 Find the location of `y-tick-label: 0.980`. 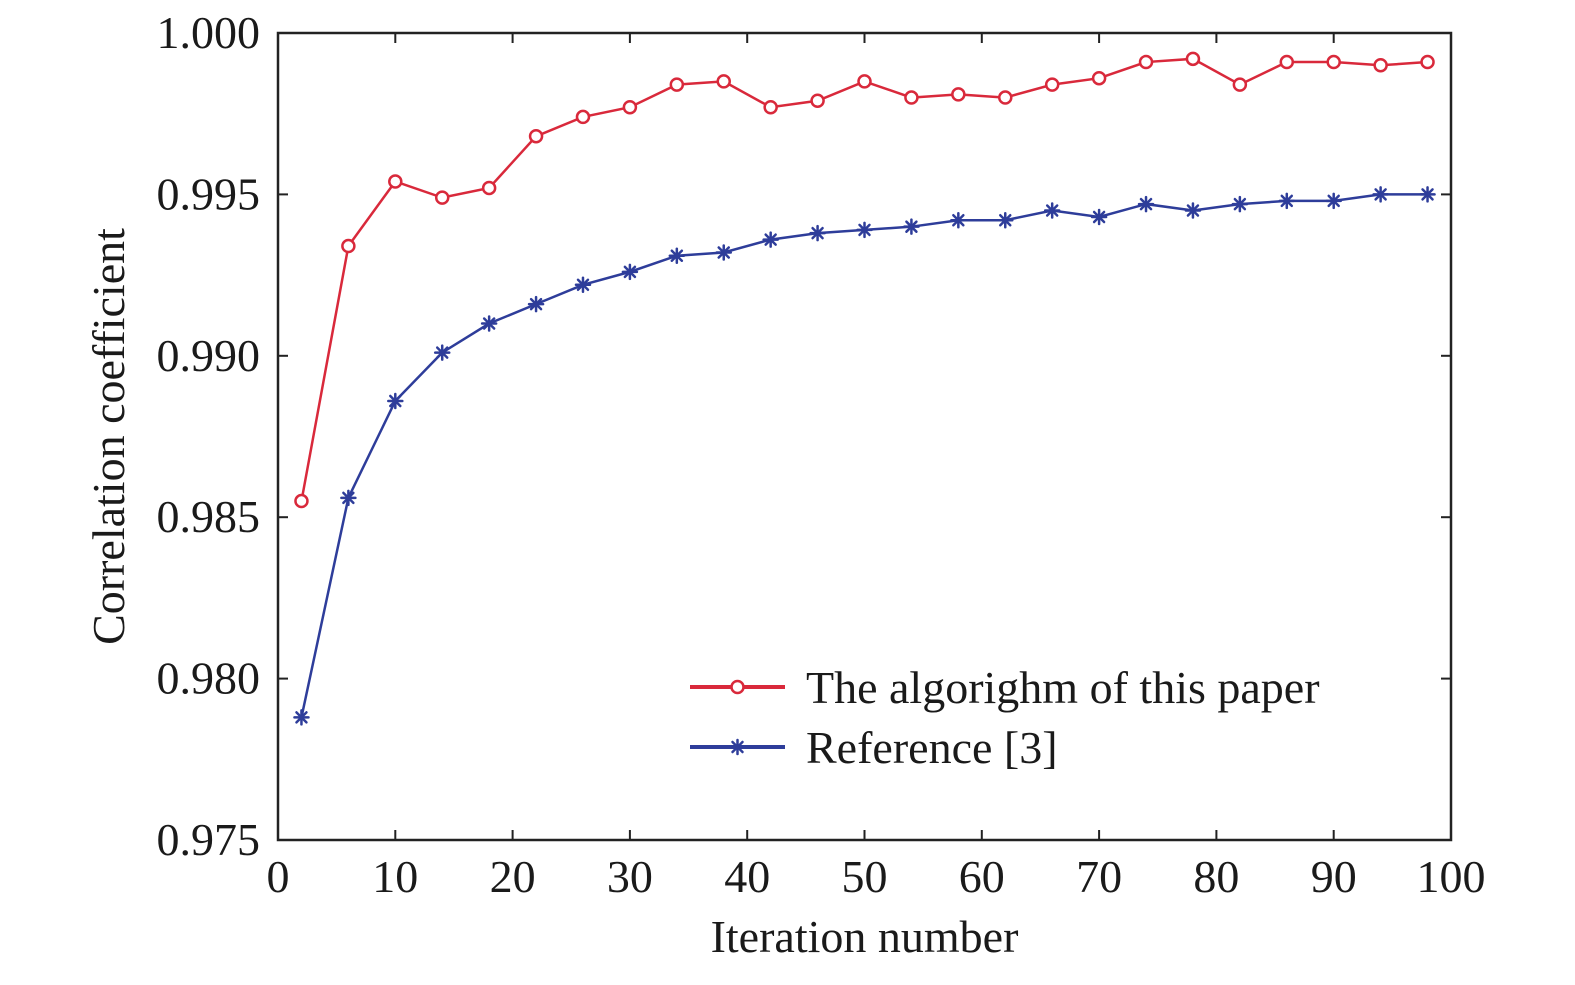

y-tick-label: 0.980 is located at coordinates (209, 678).